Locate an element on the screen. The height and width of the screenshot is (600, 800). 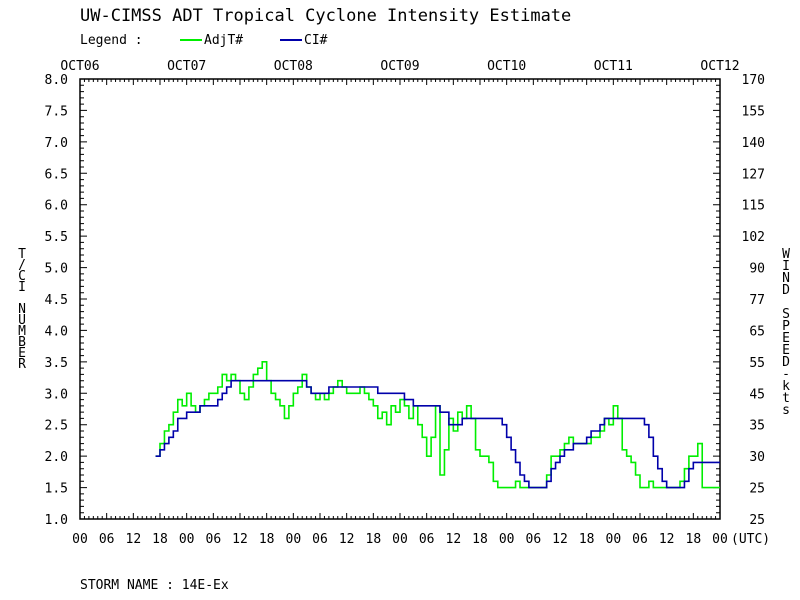
y-tick-label: 2.0 is located at coordinates (56, 457).